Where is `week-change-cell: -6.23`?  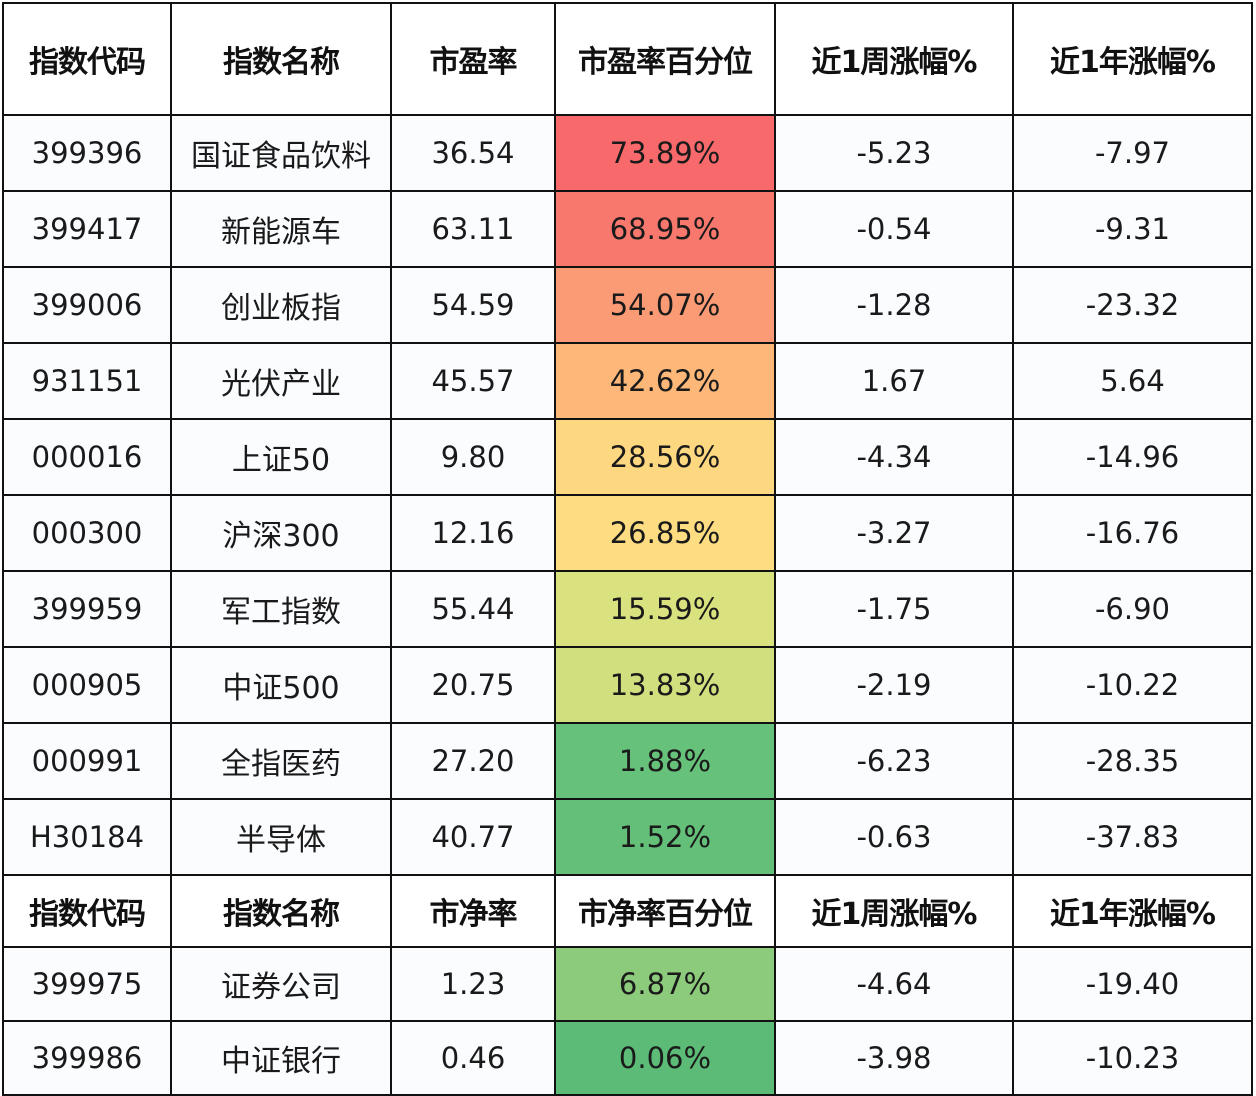
week-change-cell: -6.23 is located at coordinates (894, 761).